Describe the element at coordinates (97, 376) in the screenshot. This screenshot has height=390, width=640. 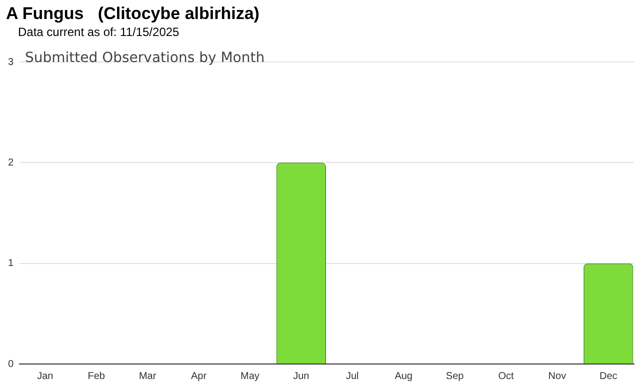
I see `x-tick-label: Feb` at that location.